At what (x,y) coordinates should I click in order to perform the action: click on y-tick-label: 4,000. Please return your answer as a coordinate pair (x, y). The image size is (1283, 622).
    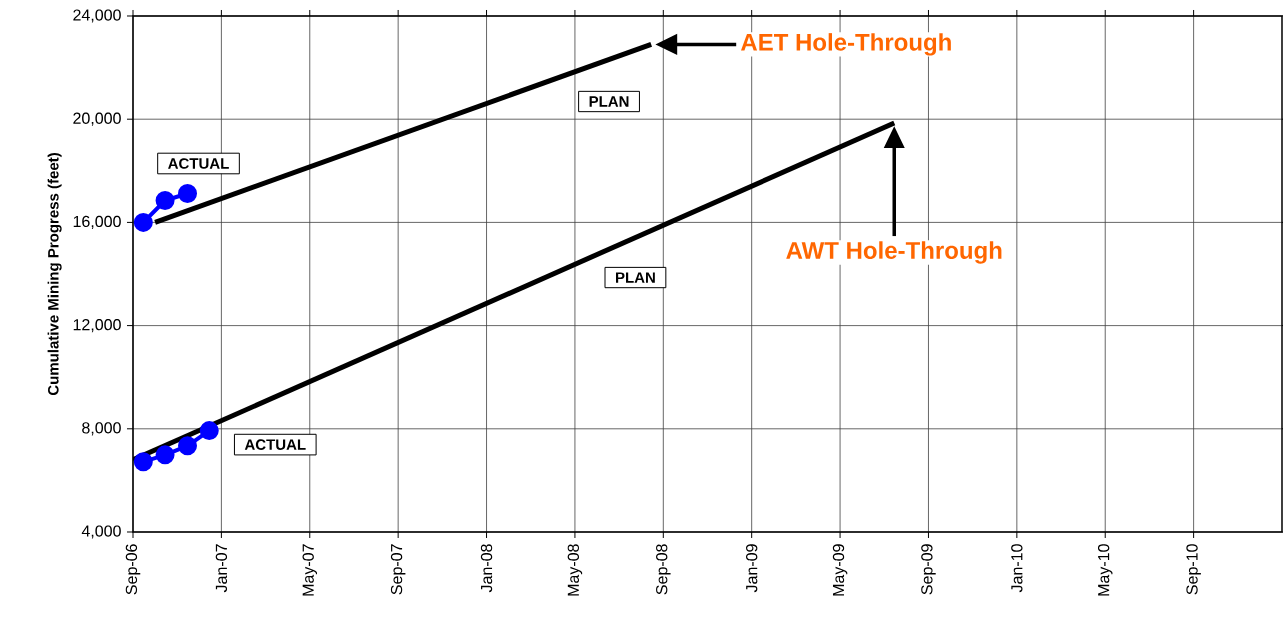
    Looking at the image, I should click on (101, 532).